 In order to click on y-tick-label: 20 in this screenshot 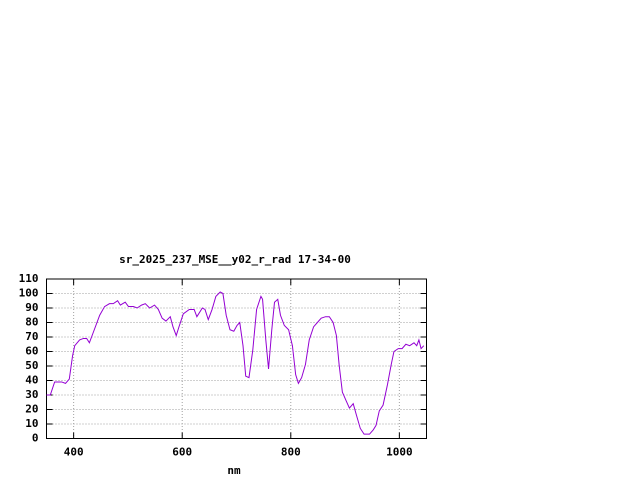, I will do `click(31, 409)`.